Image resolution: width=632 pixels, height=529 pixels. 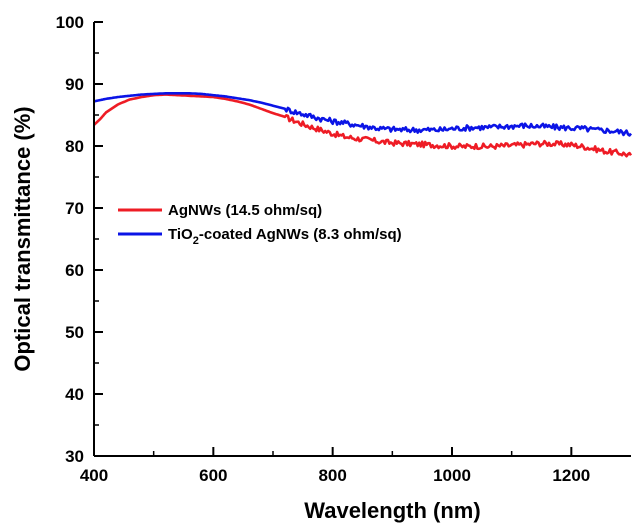 What do you see at coordinates (22, 238) in the screenshot?
I see `y-axis-title: Optical transmittance (%)` at bounding box center [22, 238].